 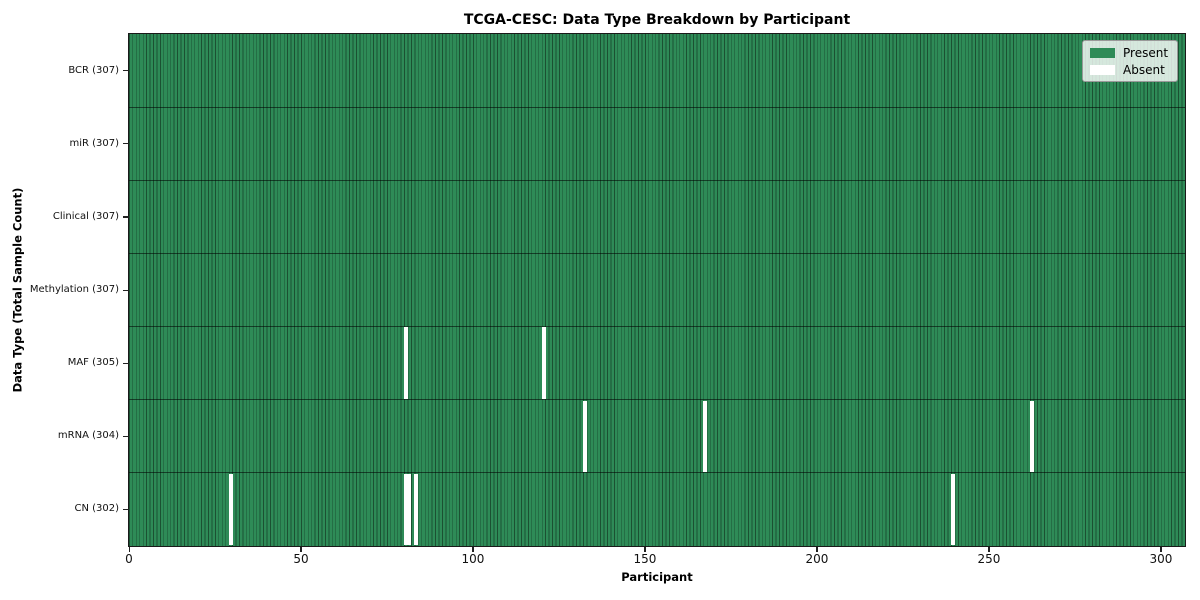 I want to click on legend-label-absent: Absent, so click(x=1144, y=69).